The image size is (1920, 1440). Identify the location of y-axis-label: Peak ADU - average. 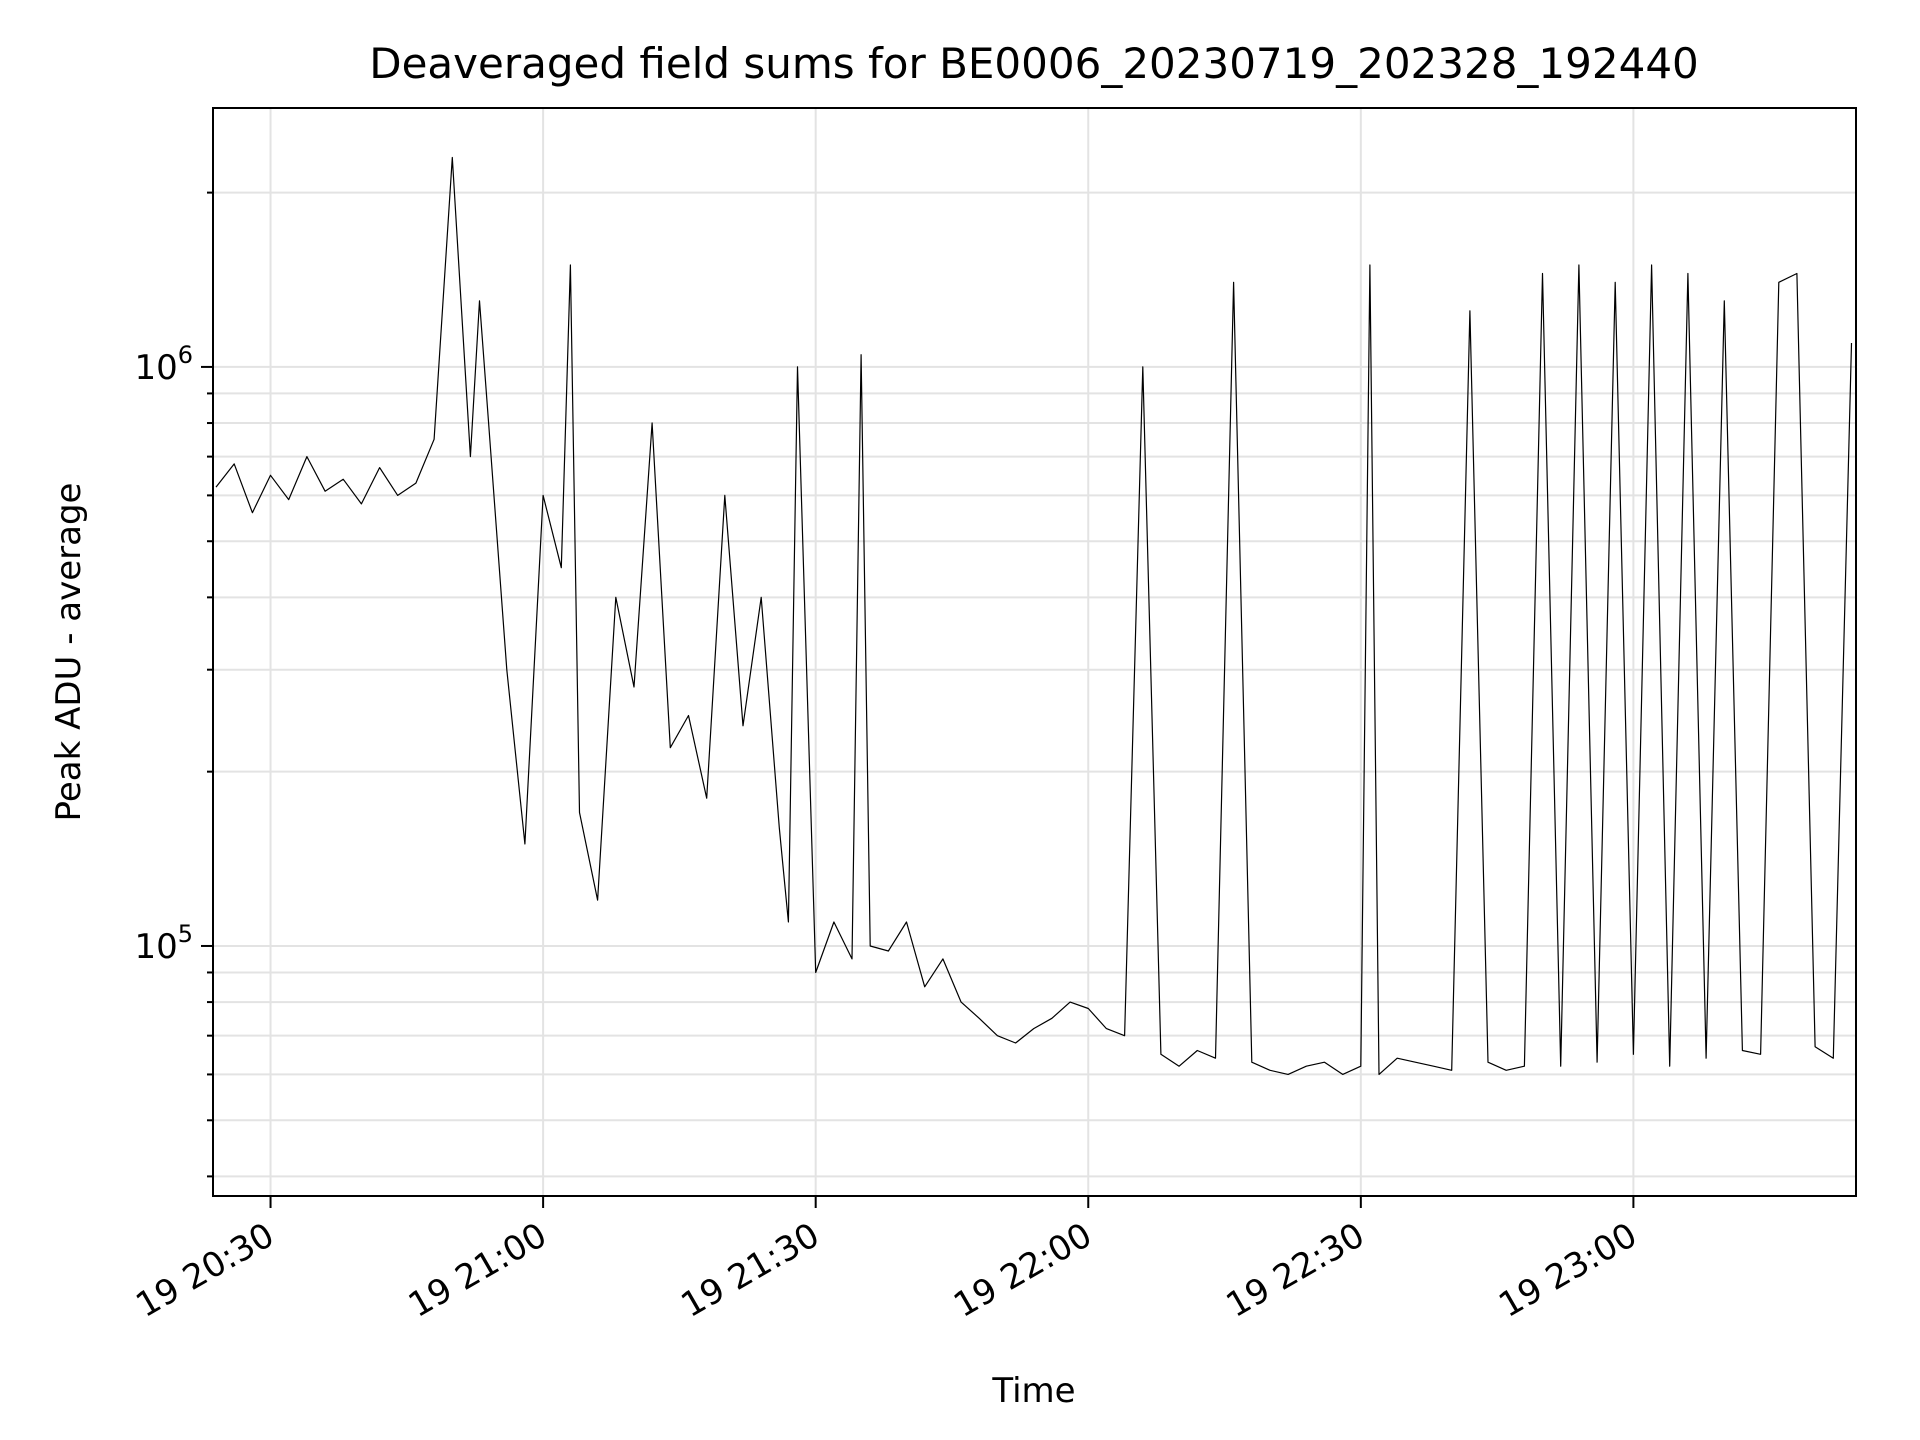
(69, 652).